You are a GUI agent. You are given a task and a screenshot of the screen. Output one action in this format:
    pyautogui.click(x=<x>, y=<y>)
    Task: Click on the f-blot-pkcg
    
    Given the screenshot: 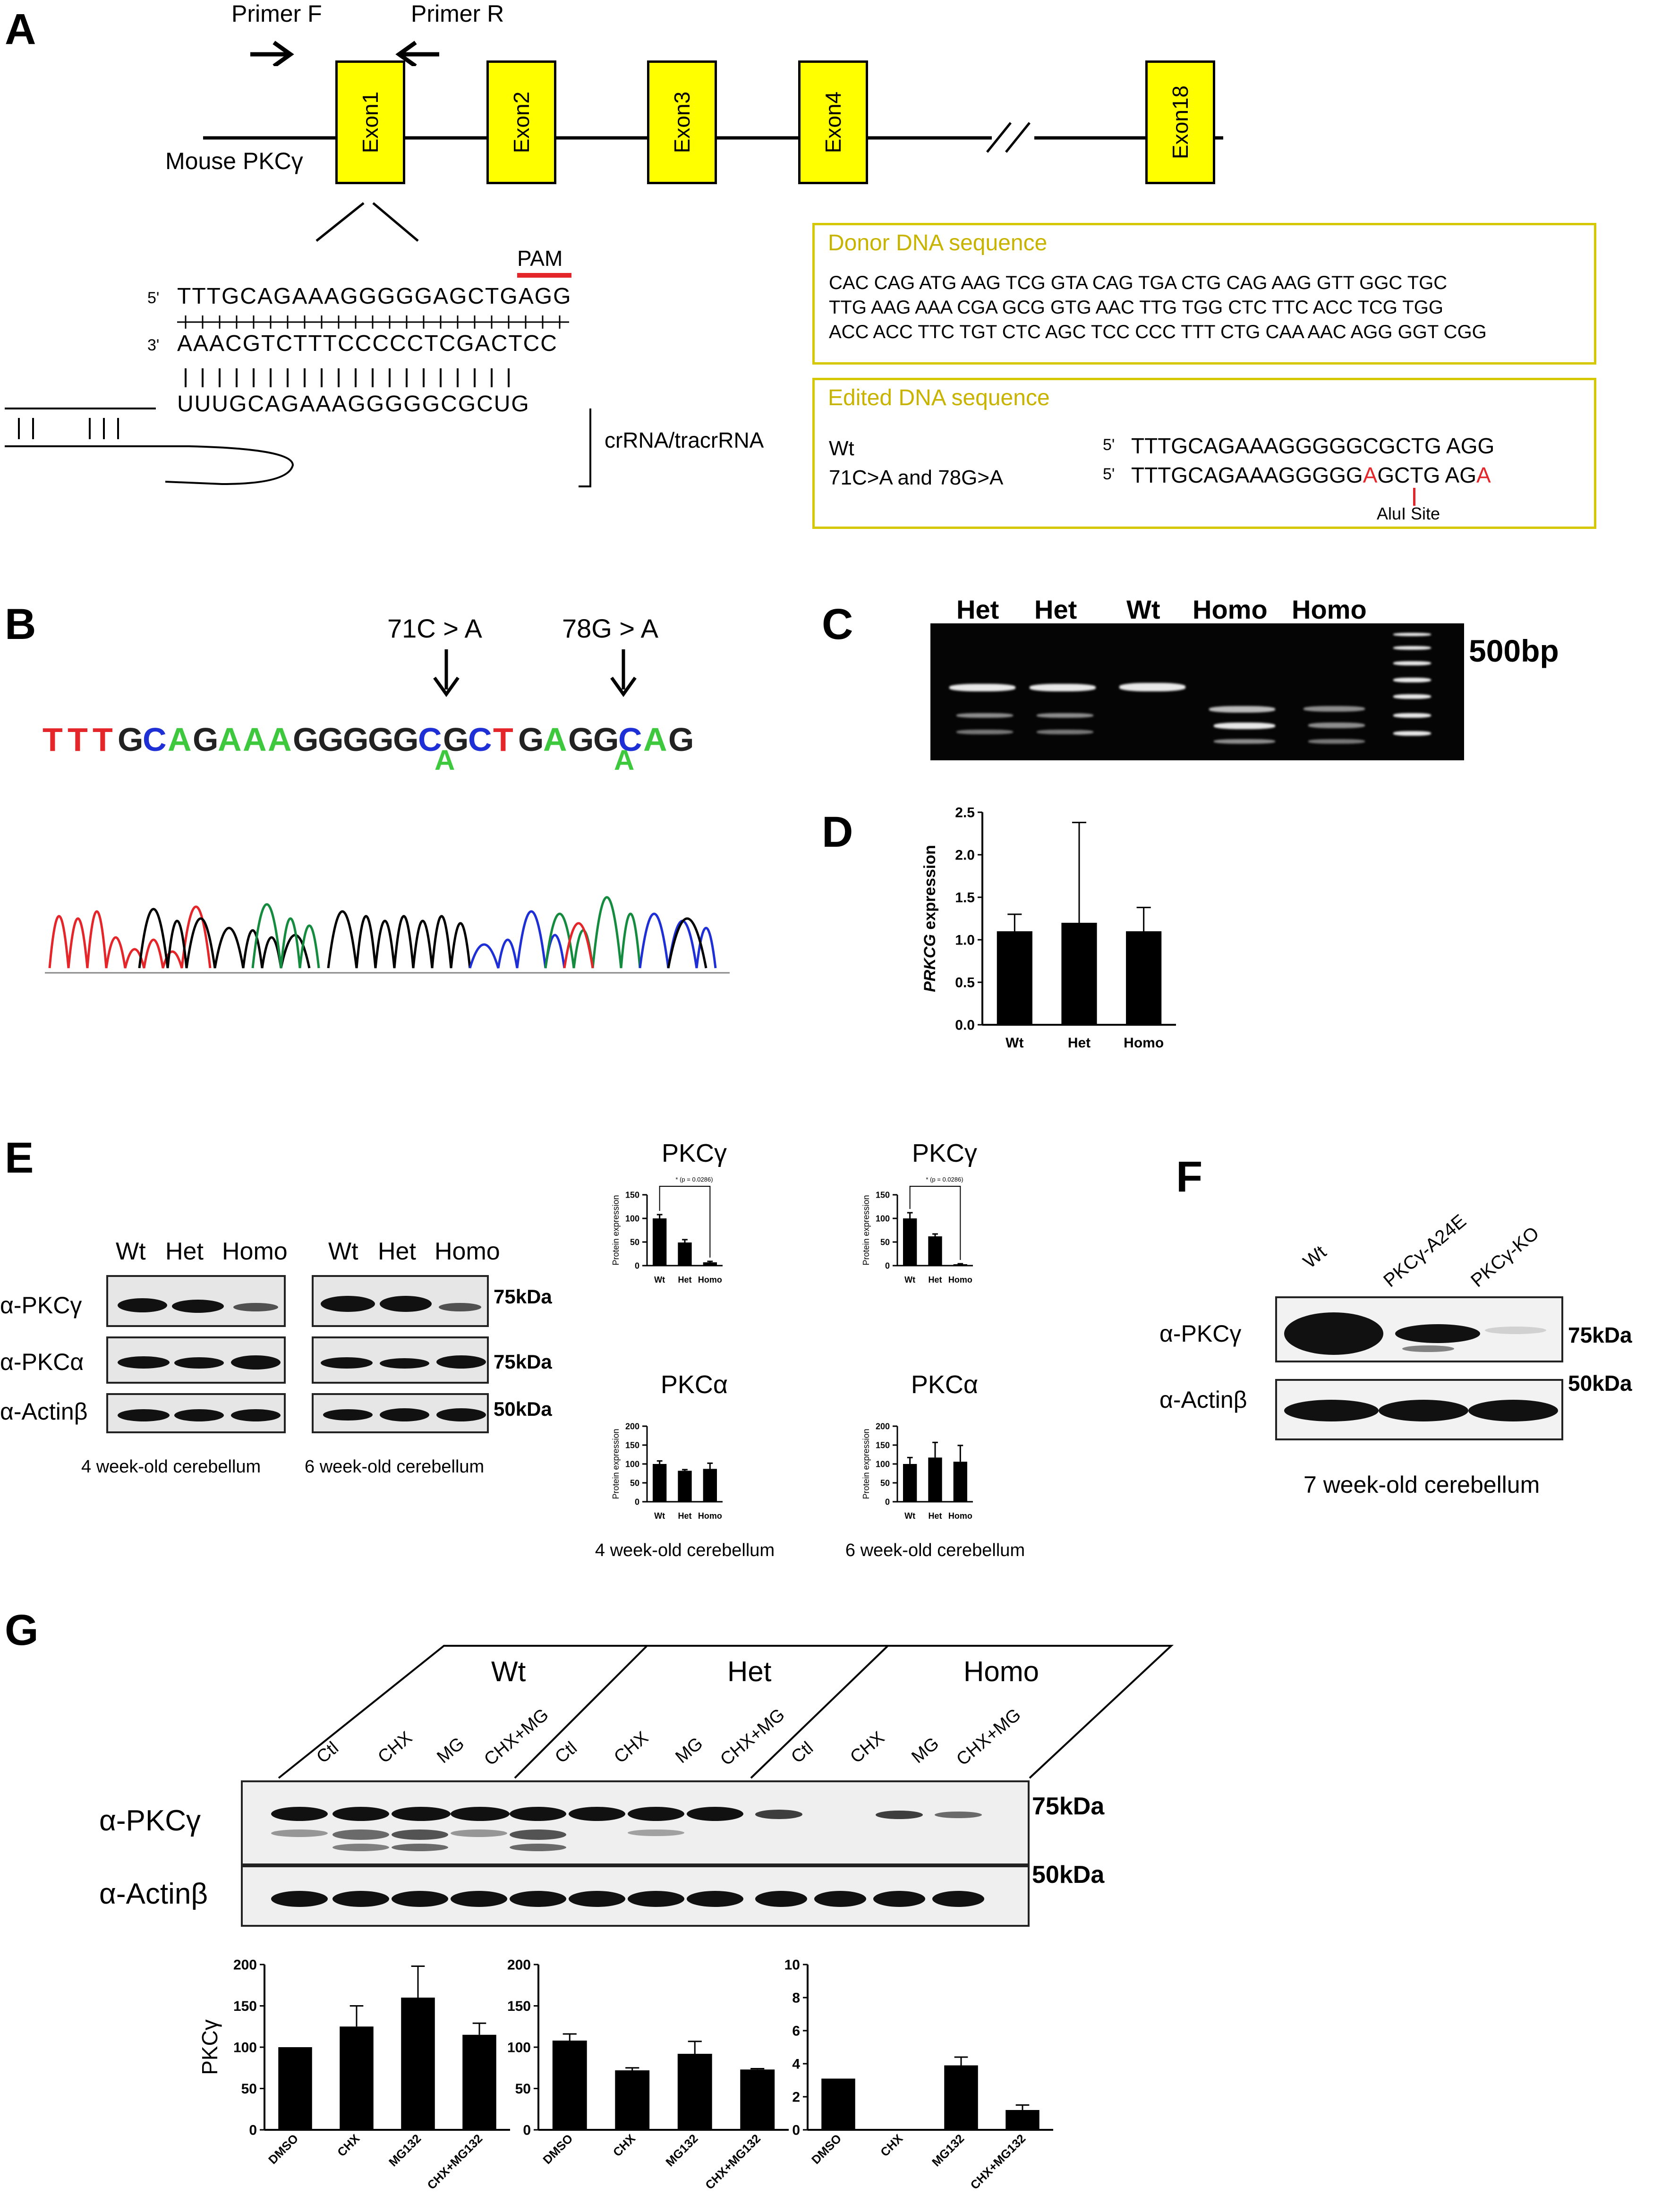 What is the action you would take?
    pyautogui.click(x=1419, y=1329)
    